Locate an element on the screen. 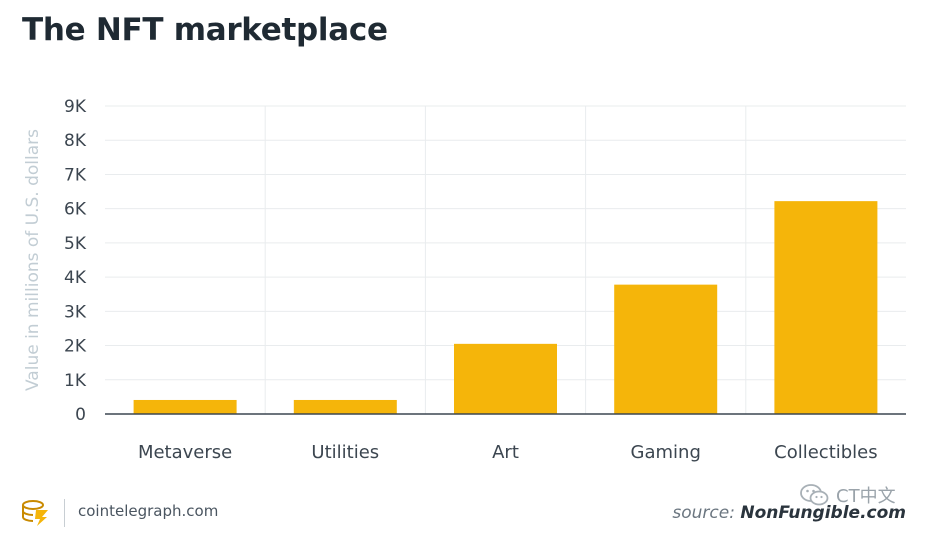 The width and height of the screenshot is (942, 541). footer-divider is located at coordinates (64, 513).